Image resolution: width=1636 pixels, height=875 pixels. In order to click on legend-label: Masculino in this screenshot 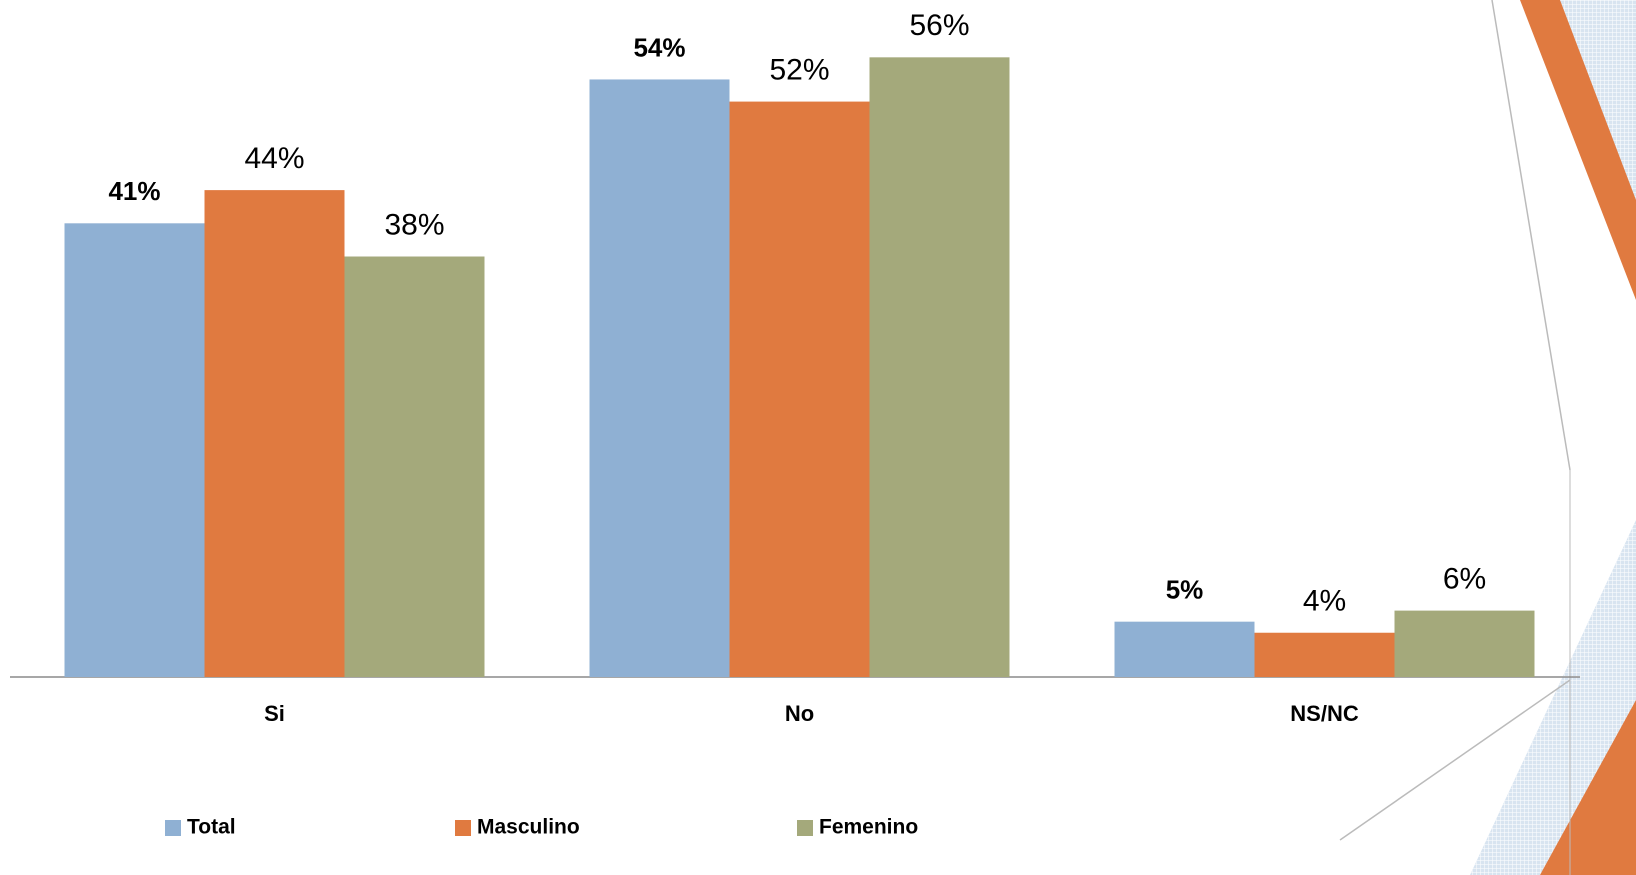, I will do `click(528, 827)`.